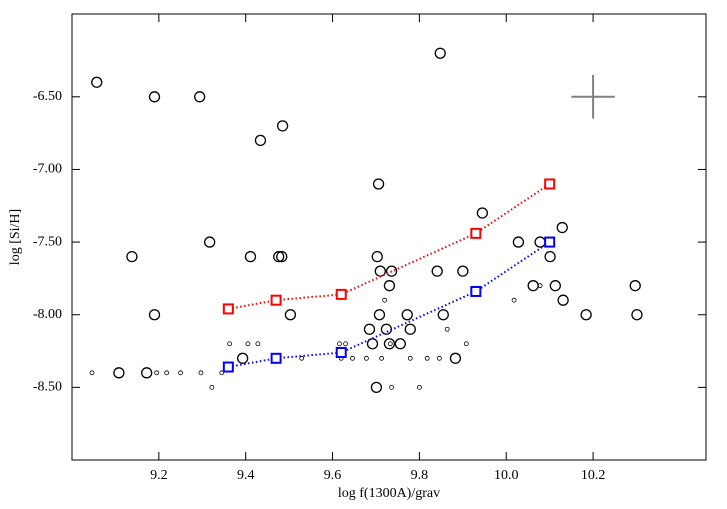  Describe the element at coordinates (47, 96) in the screenshot. I see `y-tick-label: -6.50` at that location.